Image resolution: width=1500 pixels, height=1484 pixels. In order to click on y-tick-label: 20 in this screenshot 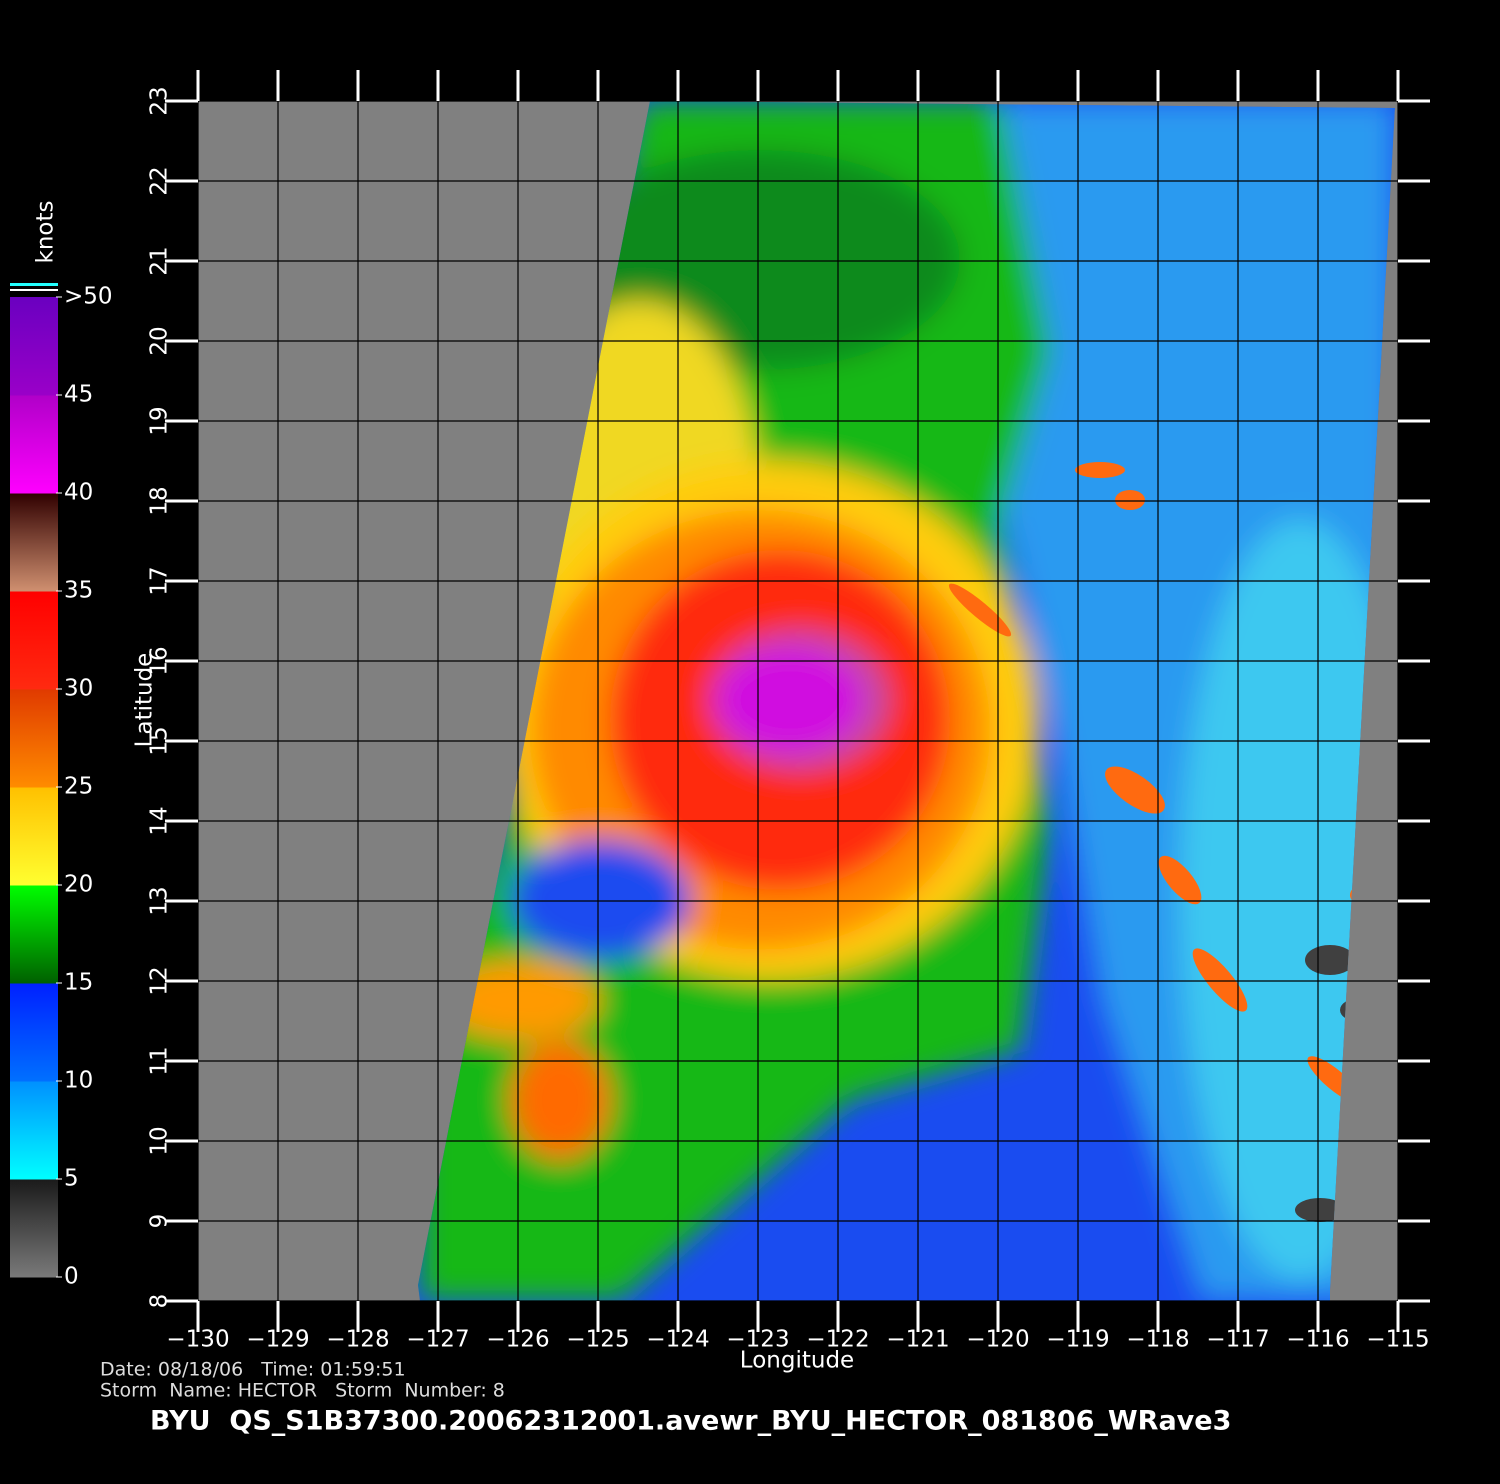, I will do `click(160, 340)`.